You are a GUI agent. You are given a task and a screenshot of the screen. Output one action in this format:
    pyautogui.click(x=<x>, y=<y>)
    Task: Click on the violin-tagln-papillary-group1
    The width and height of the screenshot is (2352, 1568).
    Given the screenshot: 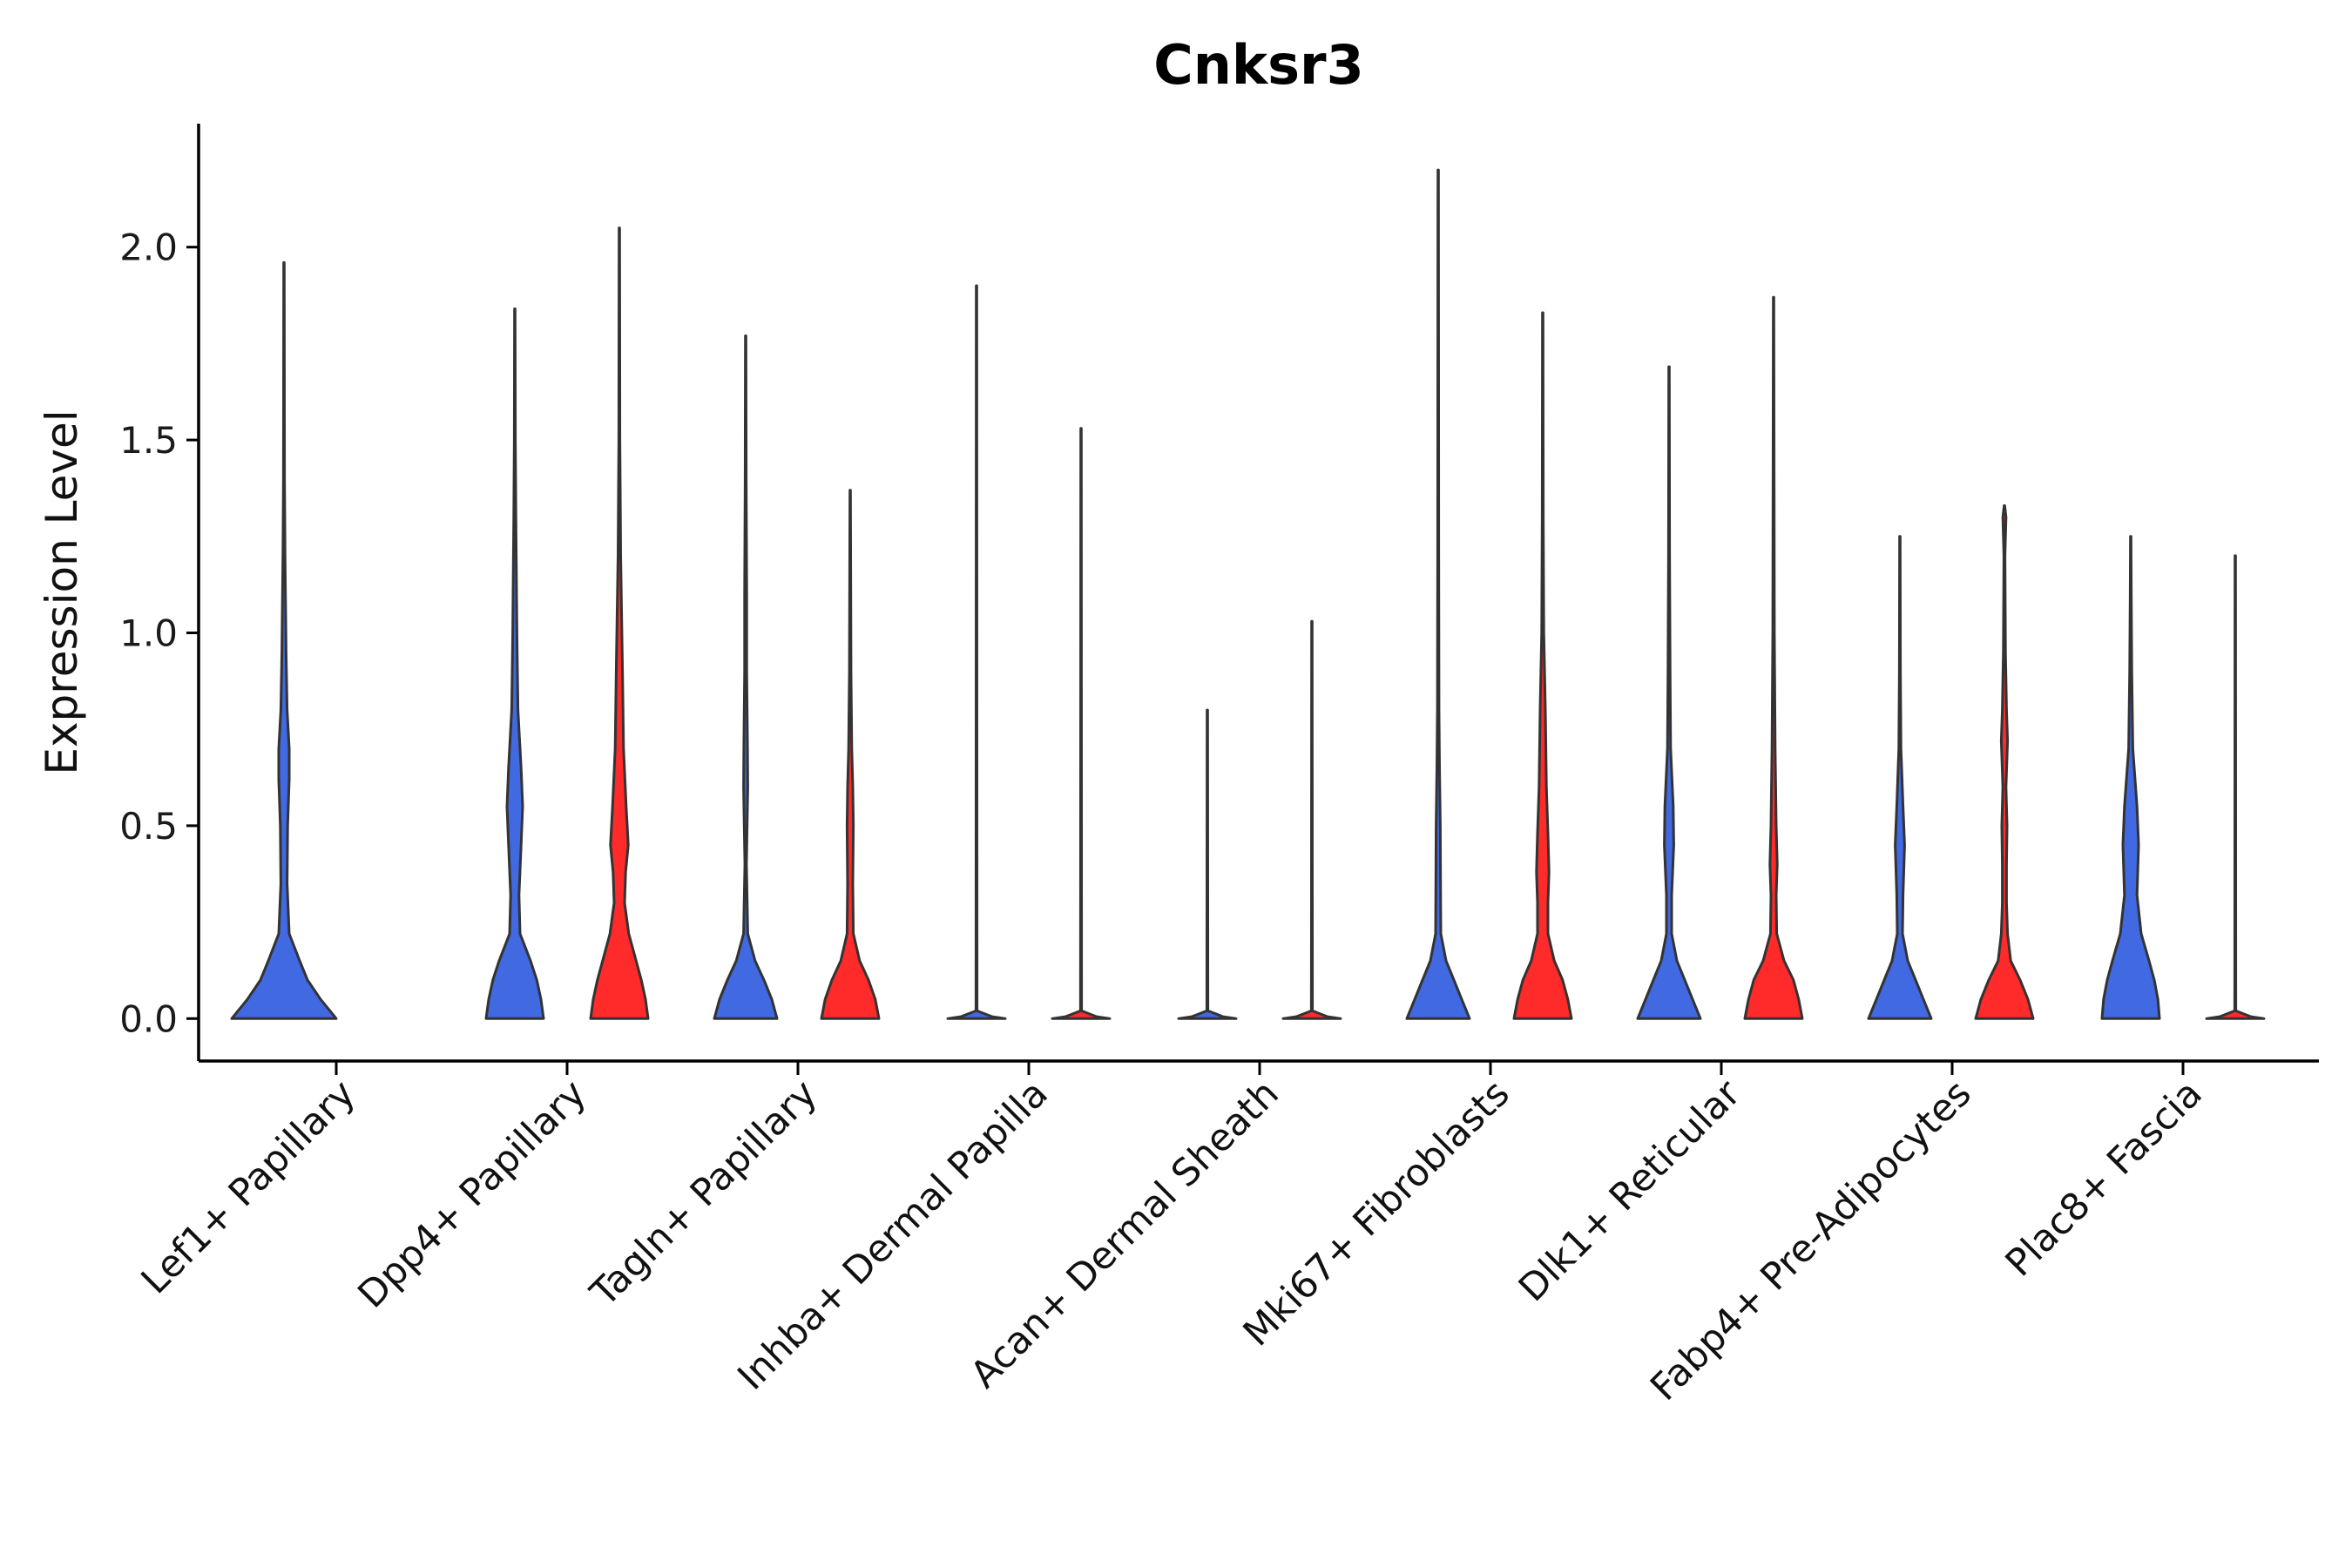 What is the action you would take?
    pyautogui.click(x=746, y=677)
    